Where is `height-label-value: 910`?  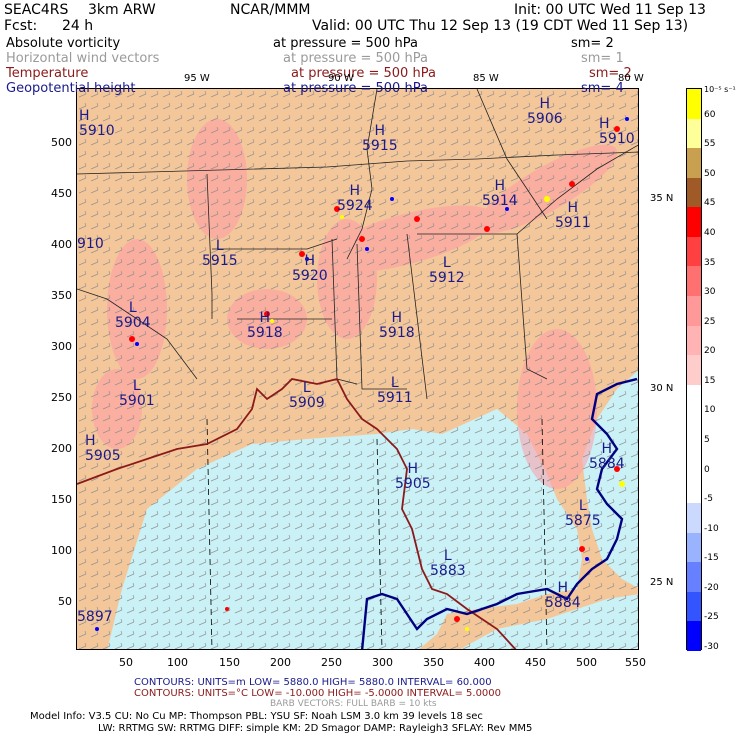 height-label-value: 910 is located at coordinates (90, 244).